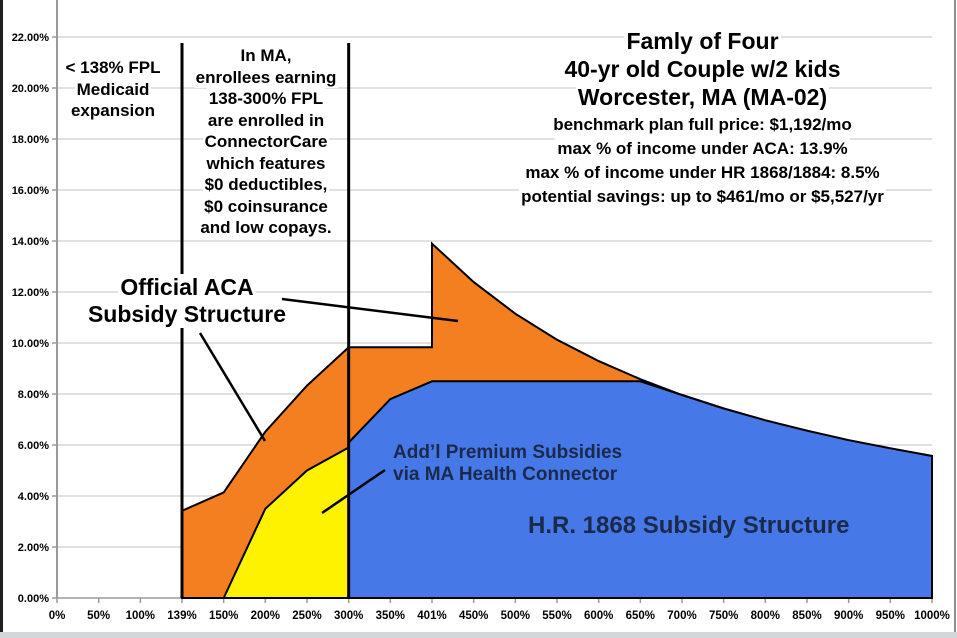 The image size is (957, 638). I want to click on svg-text: 650%, so click(640, 616).